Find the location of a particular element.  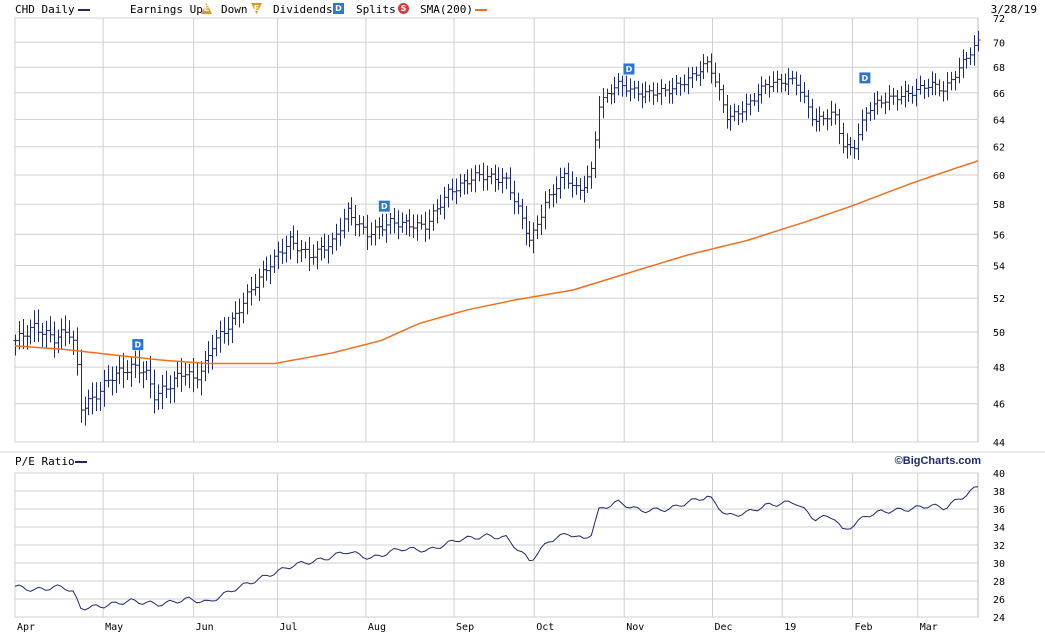

price-y-tick-label: 60 is located at coordinates (999, 176).